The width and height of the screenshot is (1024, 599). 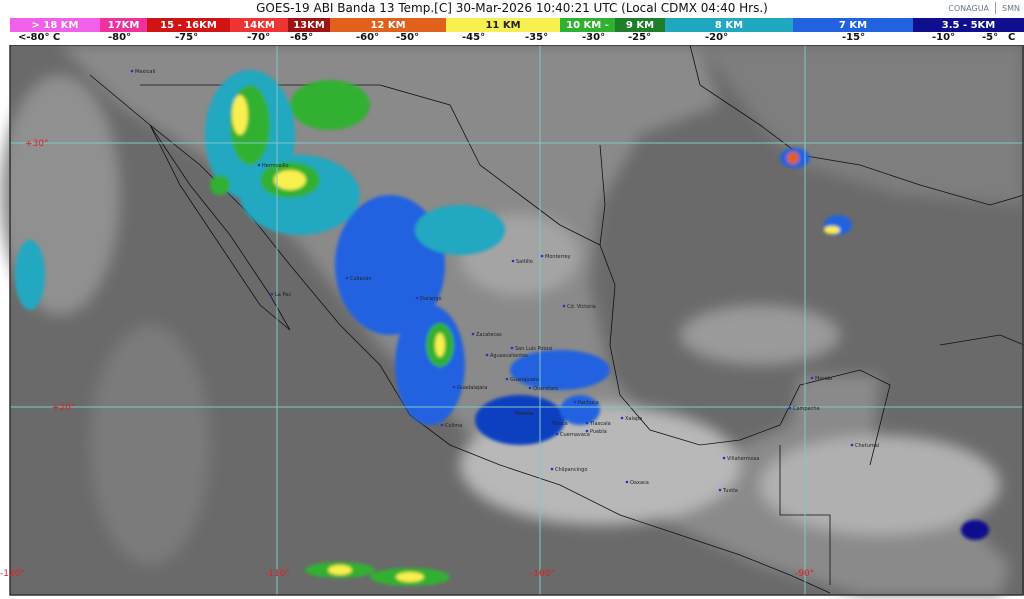 What do you see at coordinates (575, 435) in the screenshot?
I see `city-label: Cuernavaca` at bounding box center [575, 435].